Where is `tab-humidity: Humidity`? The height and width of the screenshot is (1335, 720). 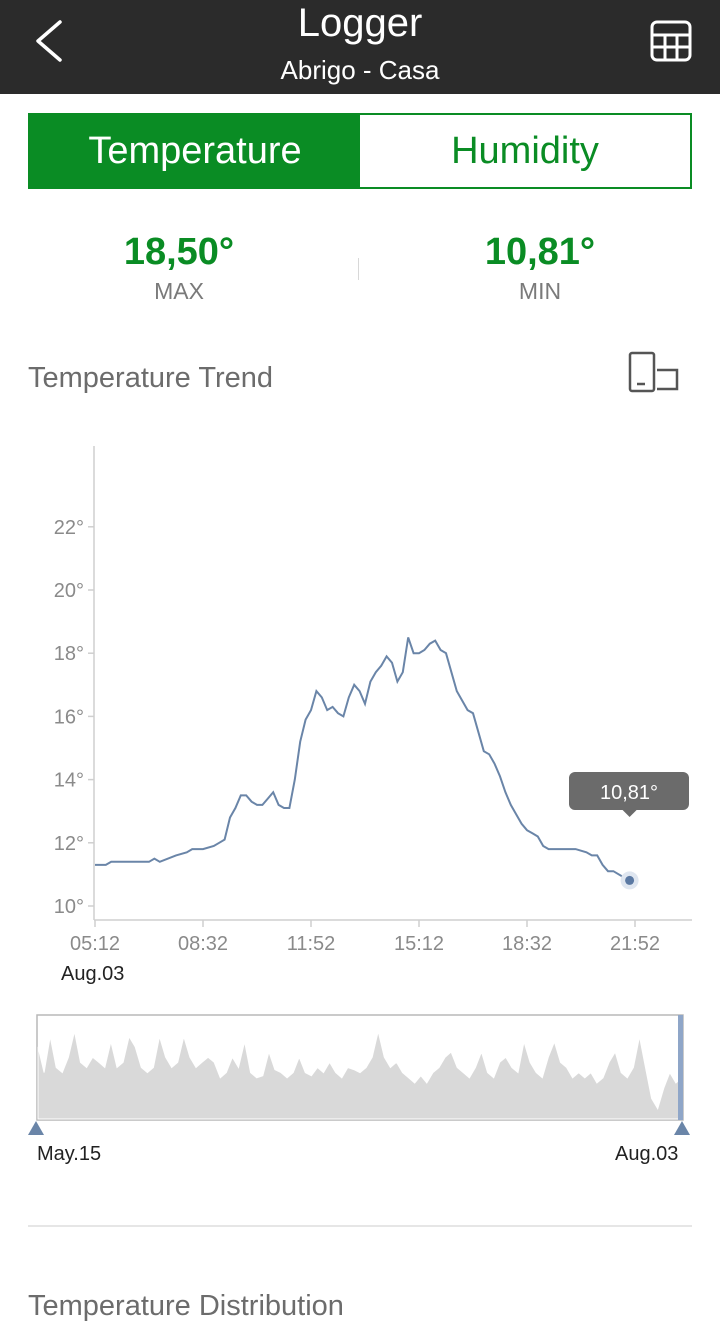 tab-humidity: Humidity is located at coordinates (525, 151).